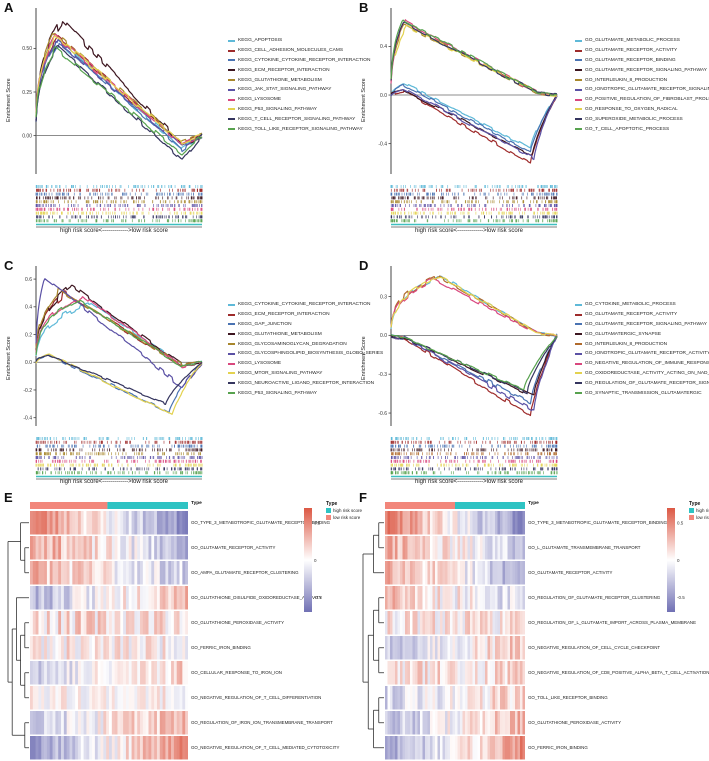 This screenshot has width=709, height=761. Describe the element at coordinates (646, 324) in the screenshot. I see `gene-set-name: GO_GLUTAMATE_RECEPTOR_SIGNALING_PATHWAY` at that location.